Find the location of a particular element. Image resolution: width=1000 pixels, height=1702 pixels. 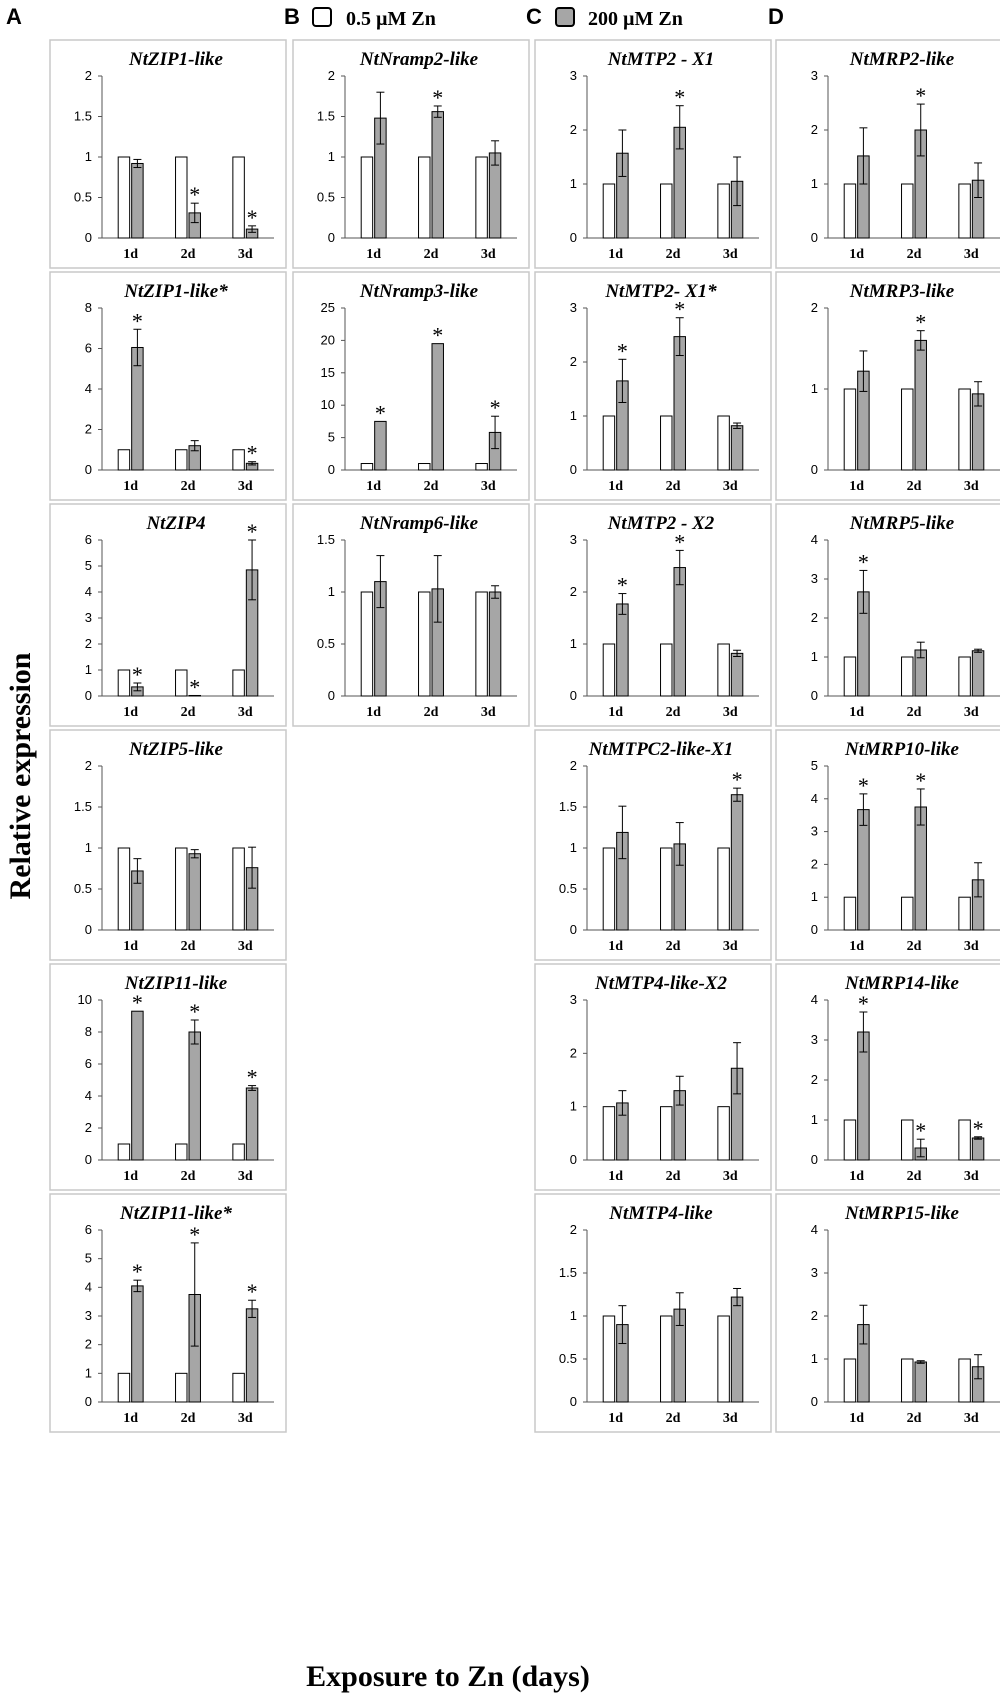

y-tick-label: 3 is located at coordinates (814, 1272).